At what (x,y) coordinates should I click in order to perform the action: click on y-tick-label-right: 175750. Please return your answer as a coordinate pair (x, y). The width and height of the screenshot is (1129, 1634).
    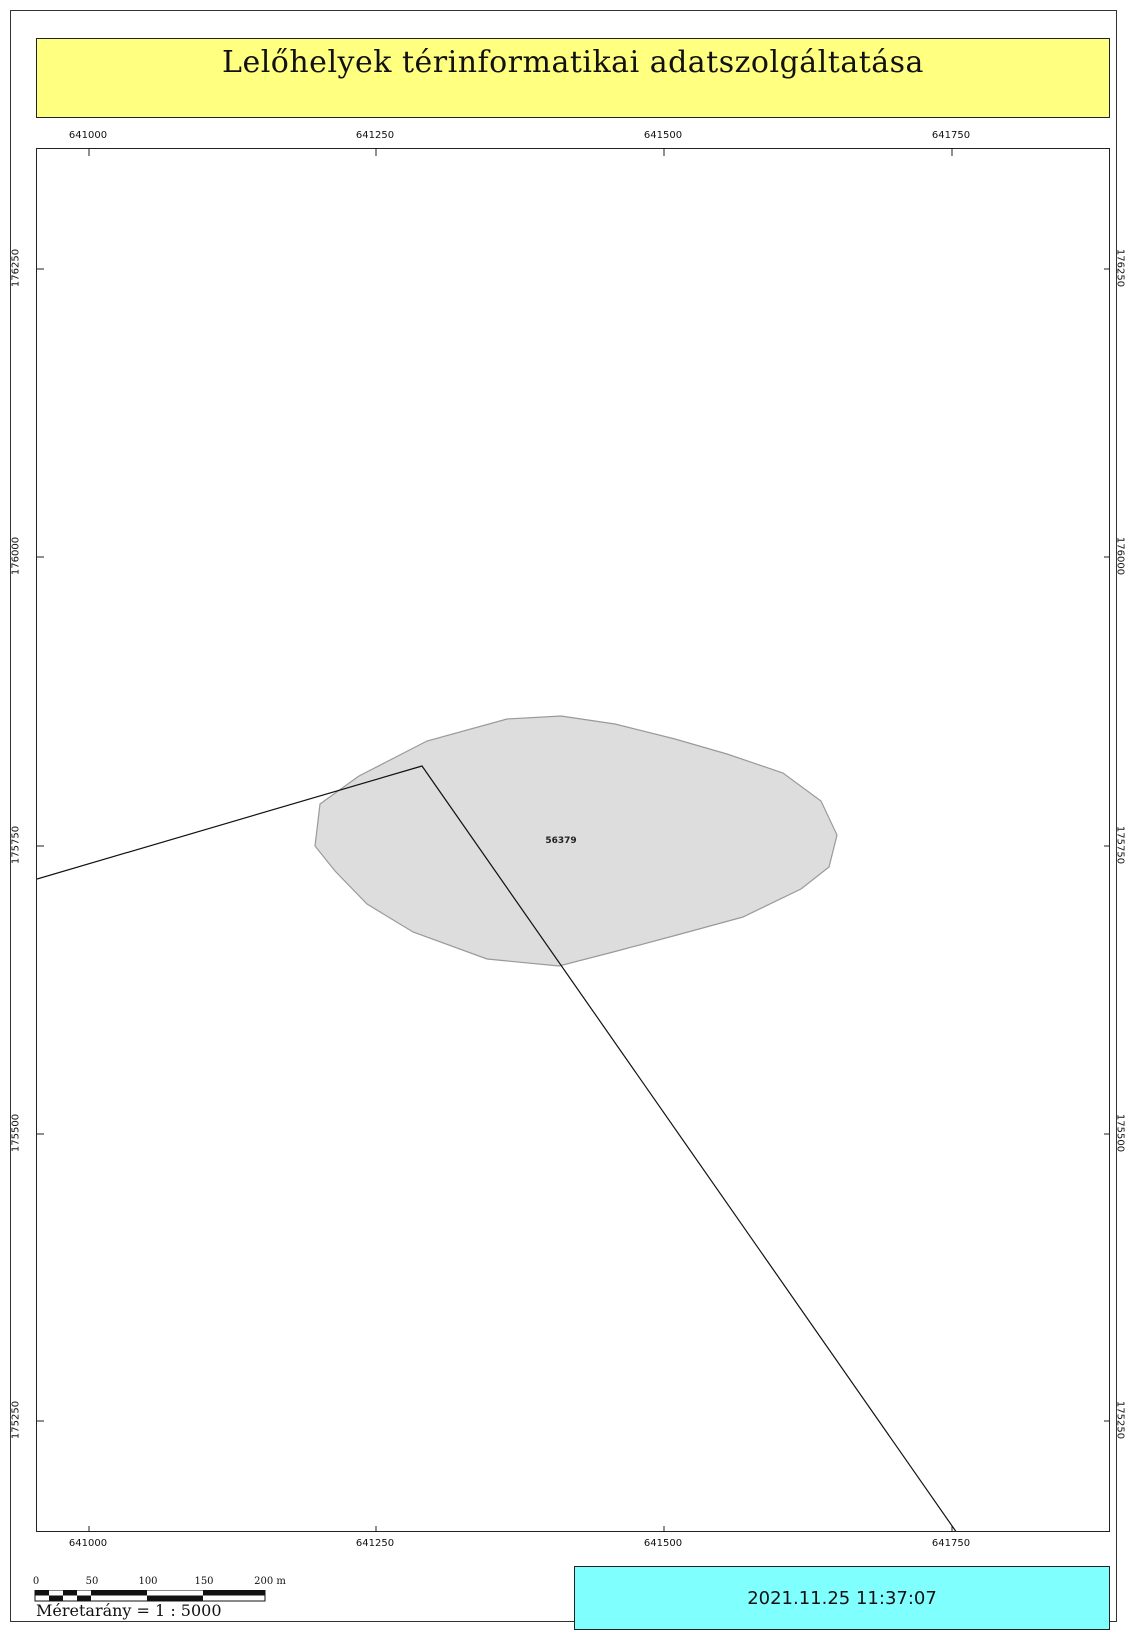
    Looking at the image, I should click on (1120, 845).